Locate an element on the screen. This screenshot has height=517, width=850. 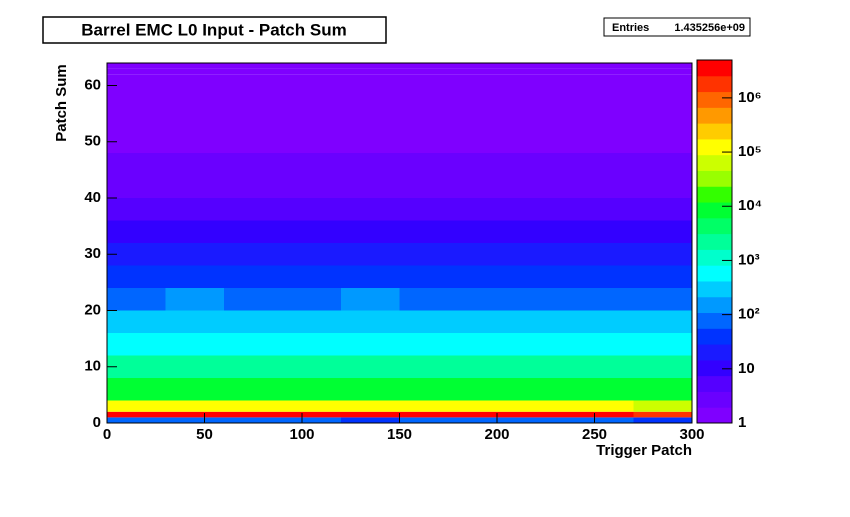
y-tick-label: 20 is located at coordinates (92, 309).